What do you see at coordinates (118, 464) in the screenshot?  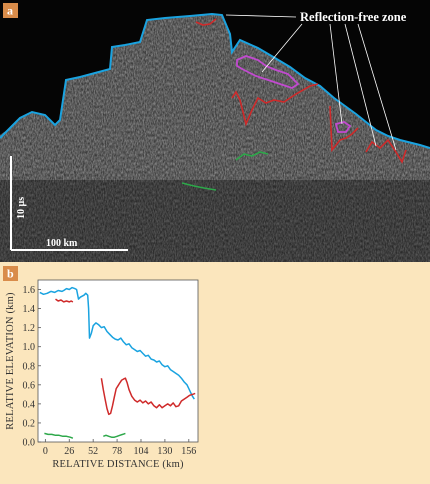 I see `x-axis-title: RELATIVE DISTANCE (km)` at bounding box center [118, 464].